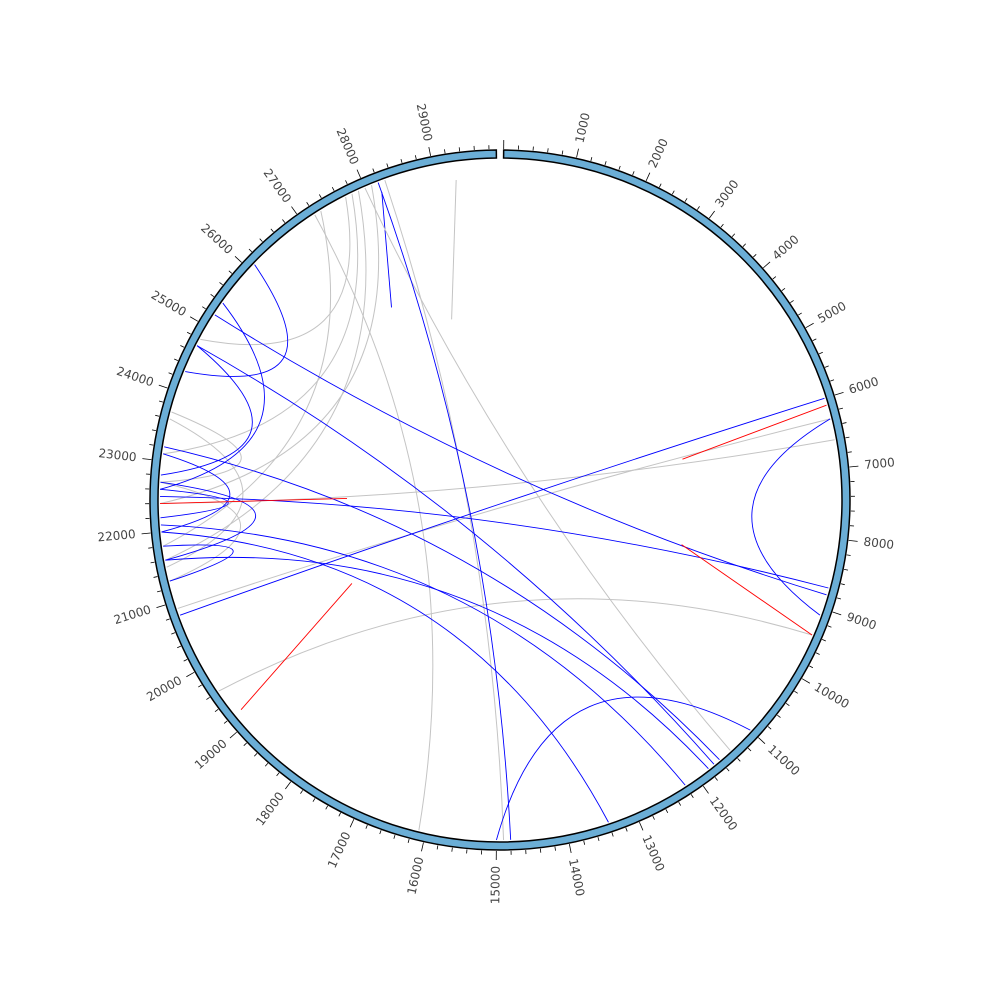 The image size is (1000, 1000). I want to click on tick-label: 14000, so click(576, 877).